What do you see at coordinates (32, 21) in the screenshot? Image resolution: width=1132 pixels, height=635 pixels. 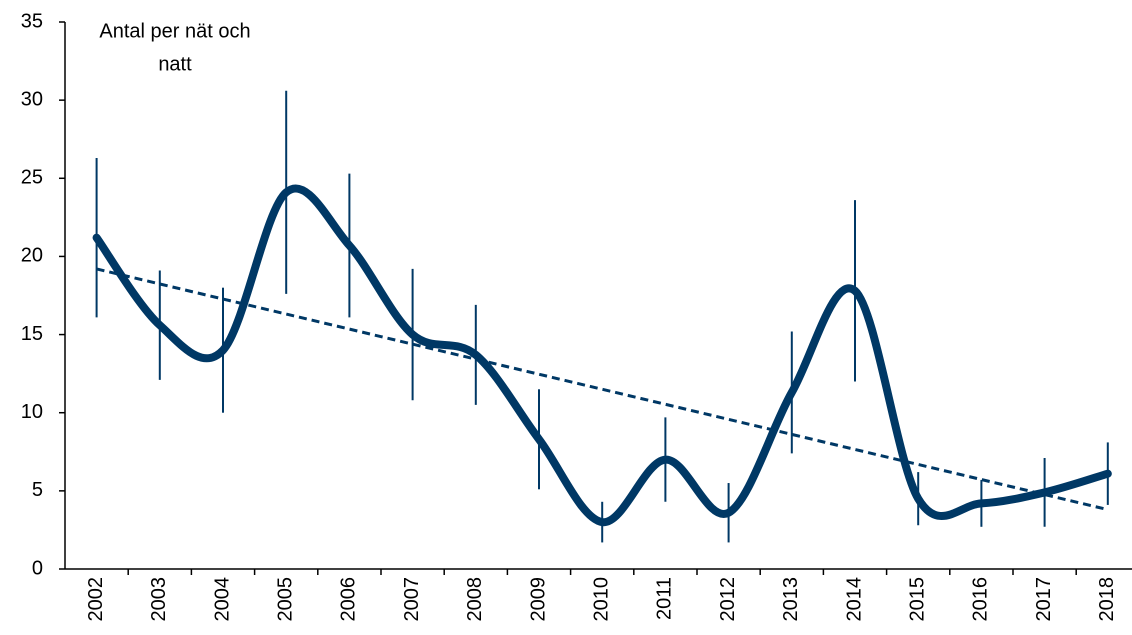 I see `y-tick-label: 35` at bounding box center [32, 21].